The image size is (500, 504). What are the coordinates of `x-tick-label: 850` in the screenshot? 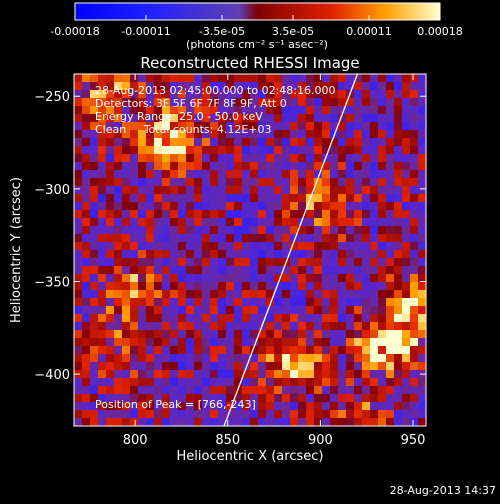 It's located at (227, 440).